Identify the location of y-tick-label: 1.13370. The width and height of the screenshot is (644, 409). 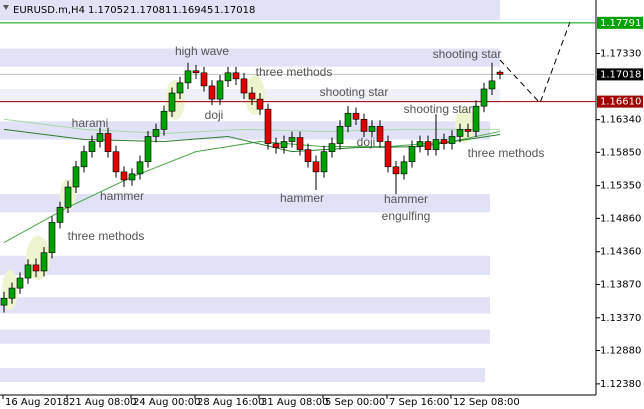
(620, 318).